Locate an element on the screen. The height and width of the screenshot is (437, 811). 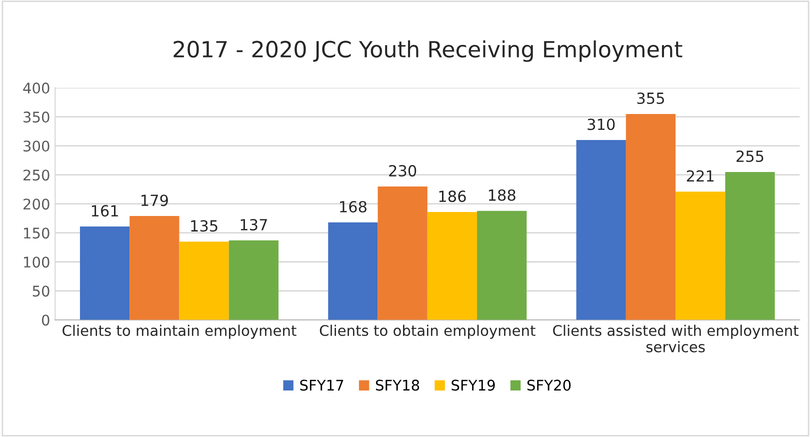
legend-label: SFY17 is located at coordinates (322, 385).